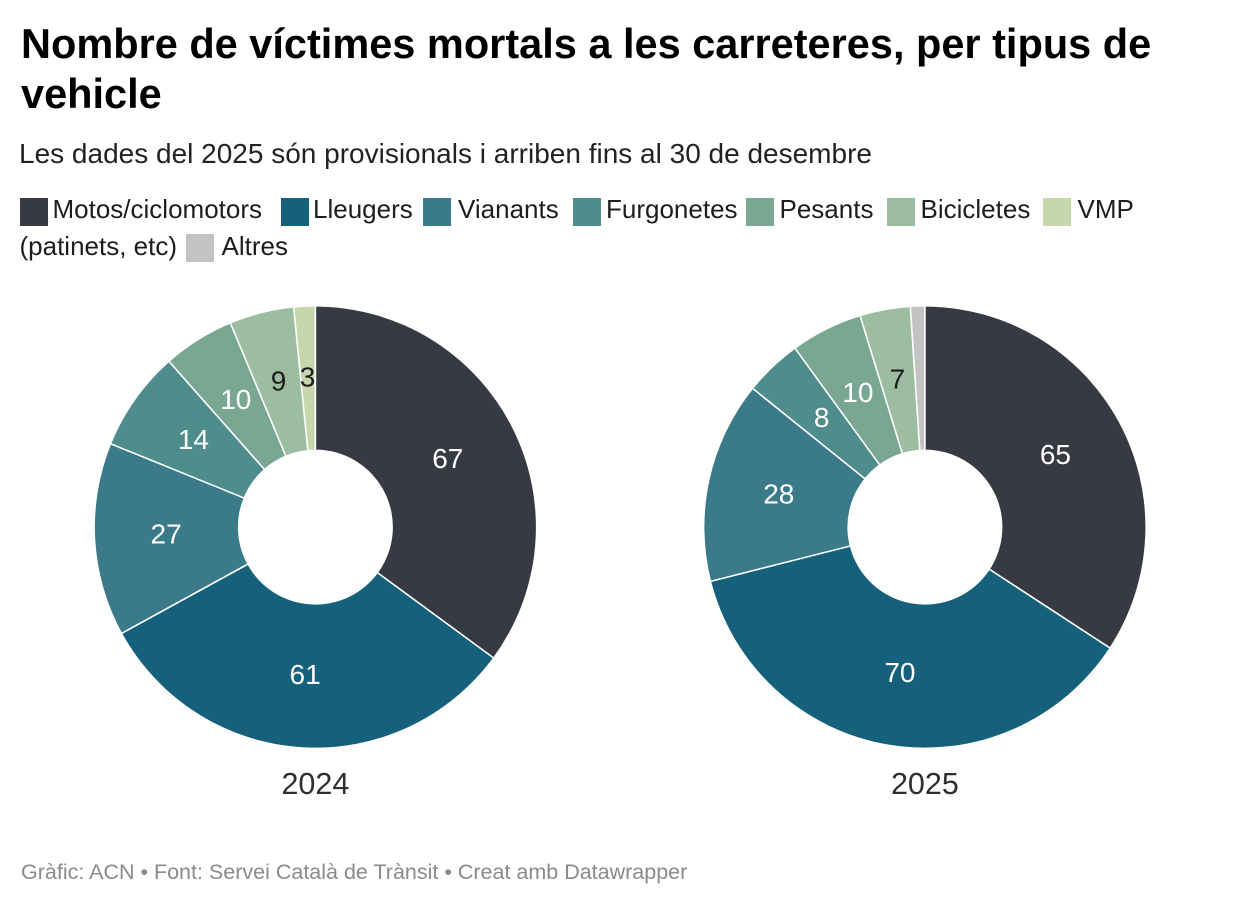 The image size is (1240, 906). I want to click on svg-text: 14, so click(193, 439).